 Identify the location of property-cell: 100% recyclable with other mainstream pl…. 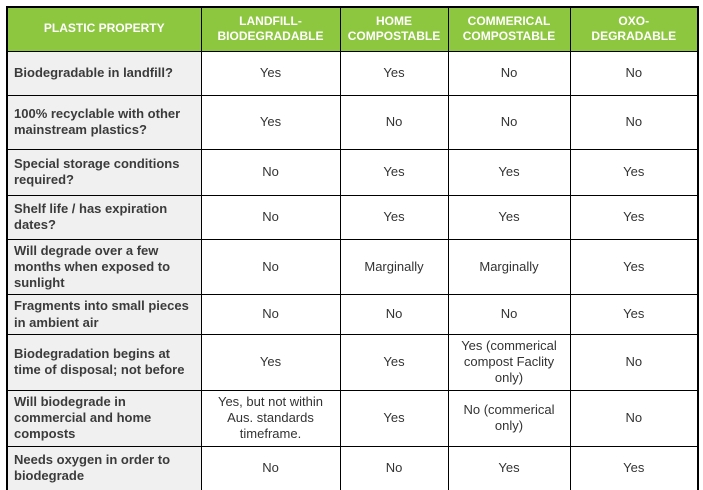
(104, 122).